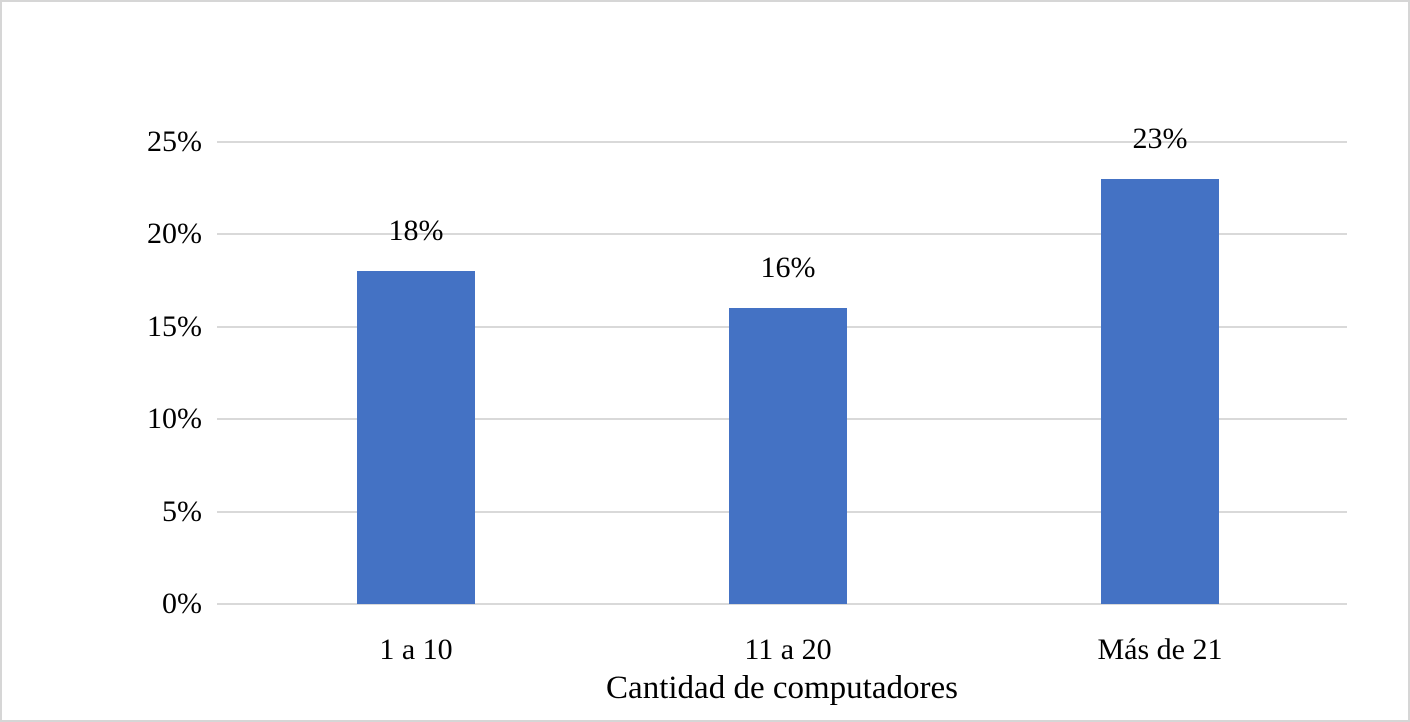  Describe the element at coordinates (416, 649) in the screenshot. I see `x-tick-label: 1 a 10` at that location.